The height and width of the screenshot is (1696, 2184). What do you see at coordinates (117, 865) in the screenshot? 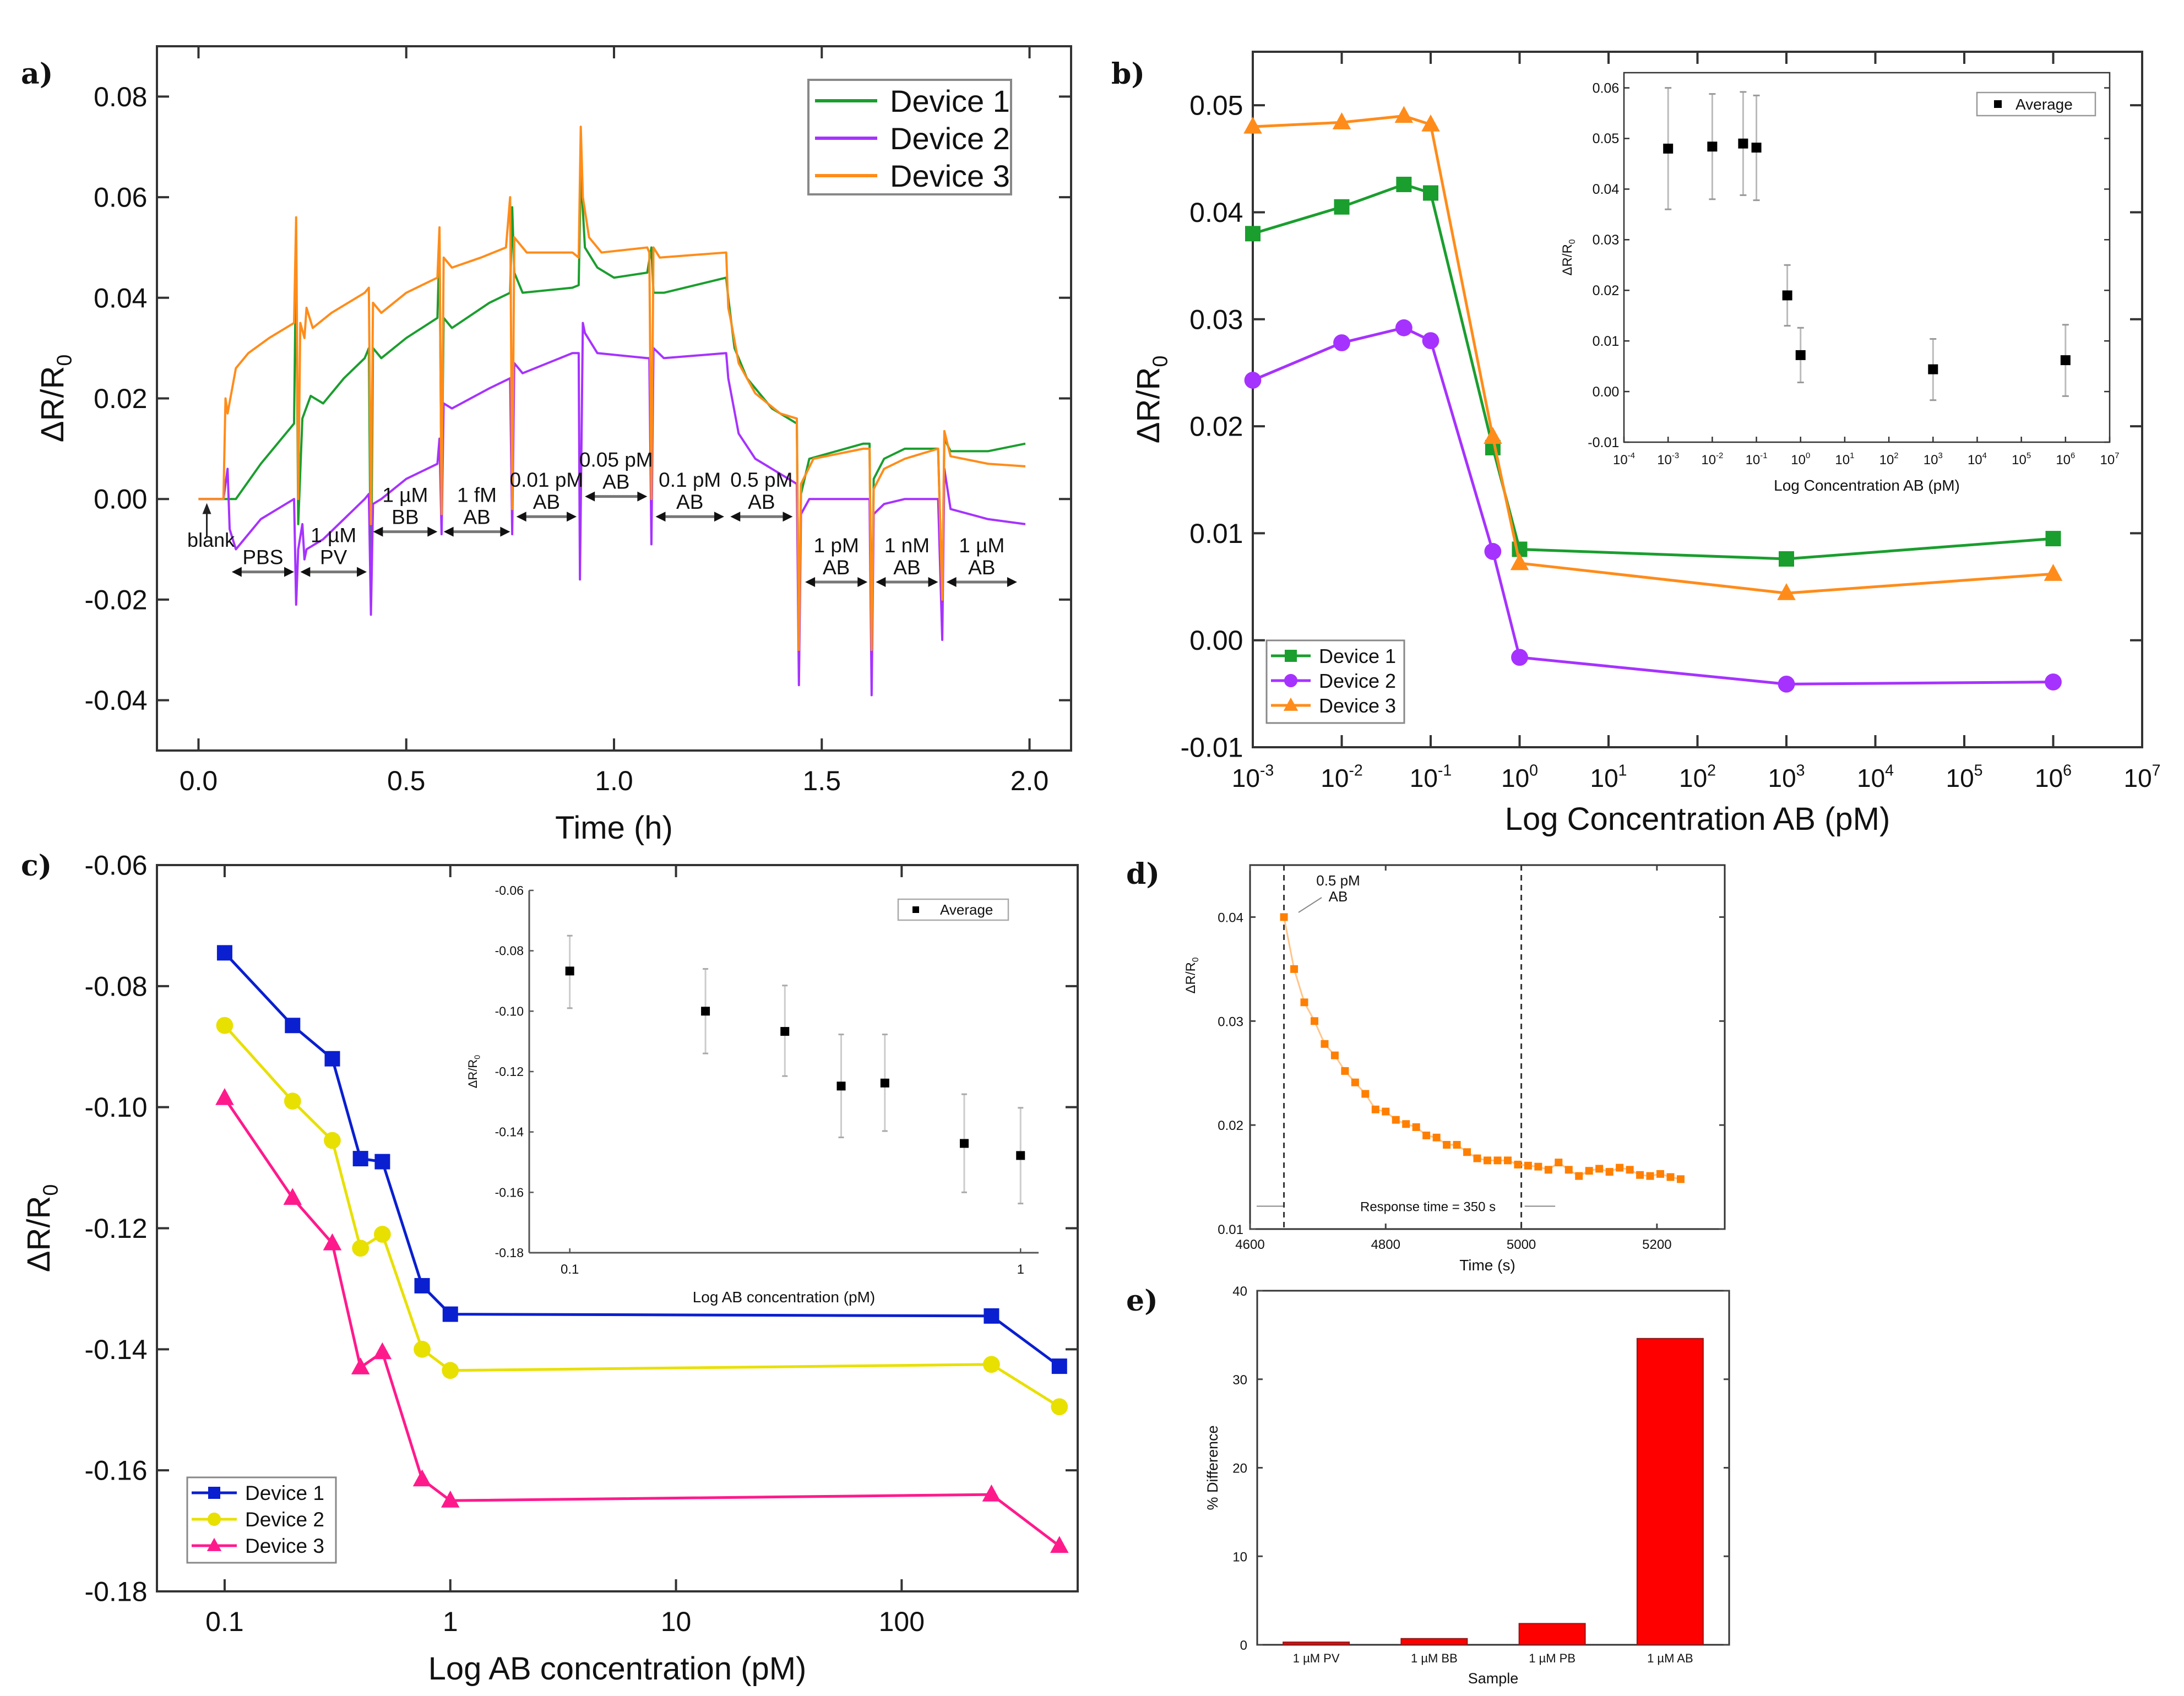
I see `y-tick-label: -0.06` at bounding box center [117, 865].